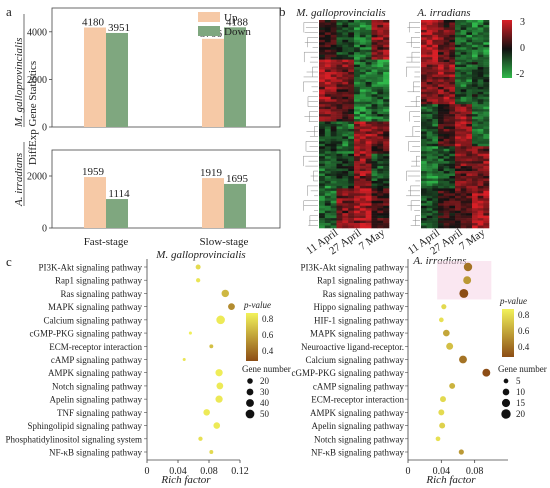 This screenshot has width=550, height=488. I want to click on y-tick-label: 4000, so click(37, 32).